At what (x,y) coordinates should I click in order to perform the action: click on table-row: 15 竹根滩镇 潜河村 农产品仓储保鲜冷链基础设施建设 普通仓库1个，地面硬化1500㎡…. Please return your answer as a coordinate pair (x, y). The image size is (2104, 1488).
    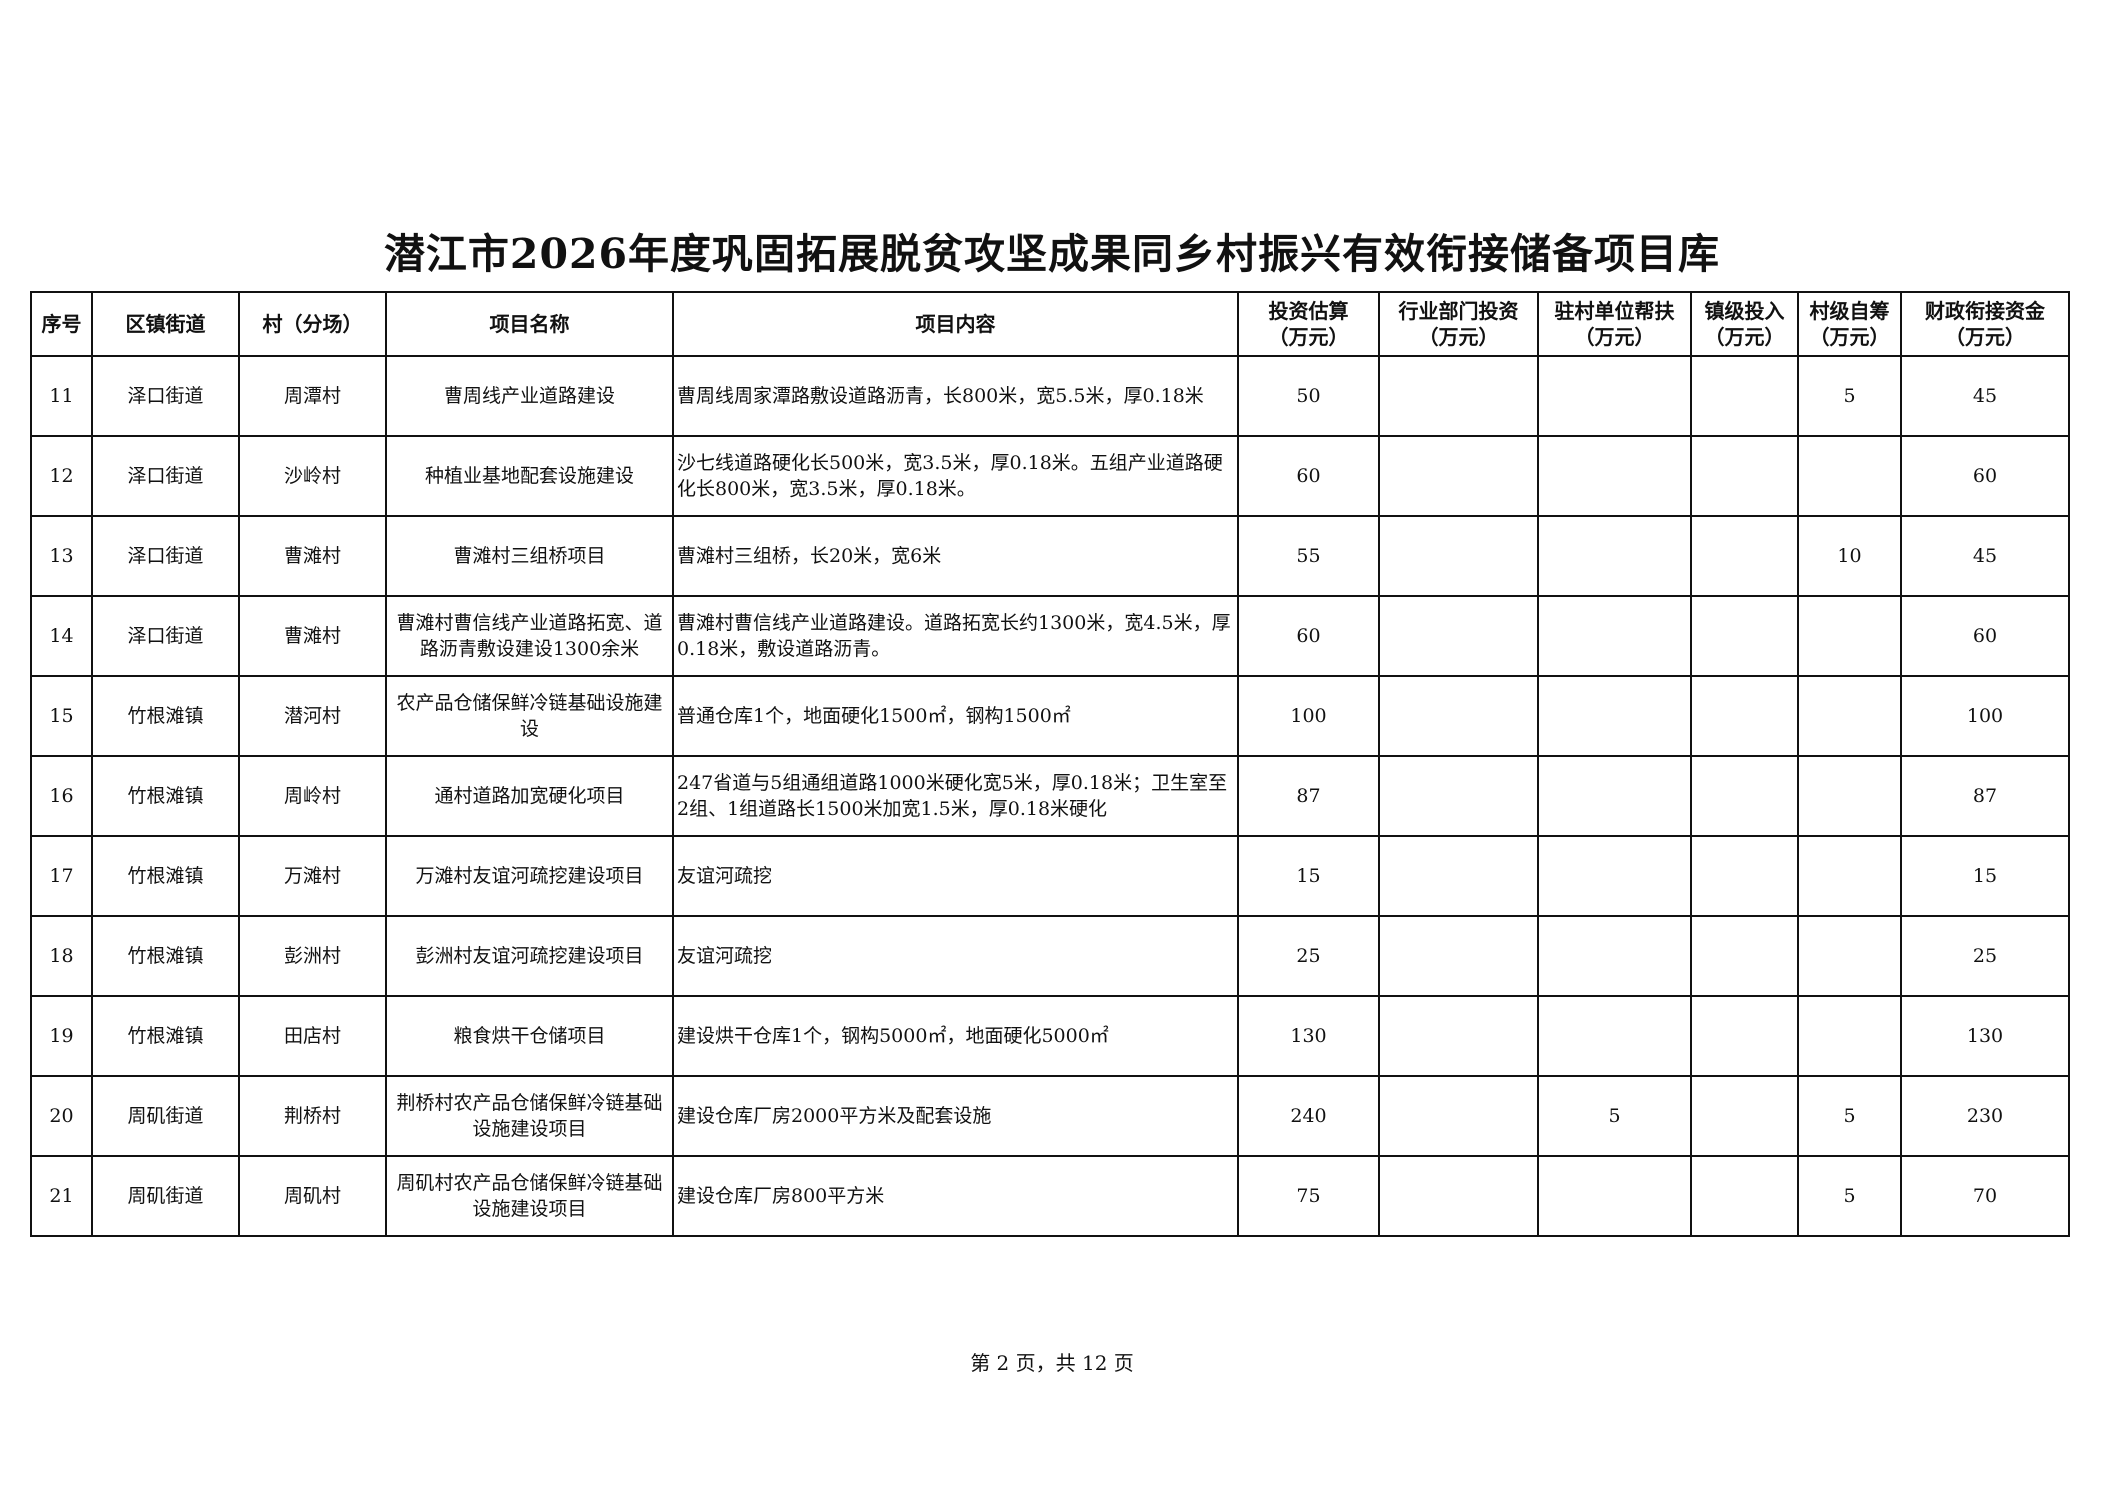
    Looking at the image, I should click on (1050, 716).